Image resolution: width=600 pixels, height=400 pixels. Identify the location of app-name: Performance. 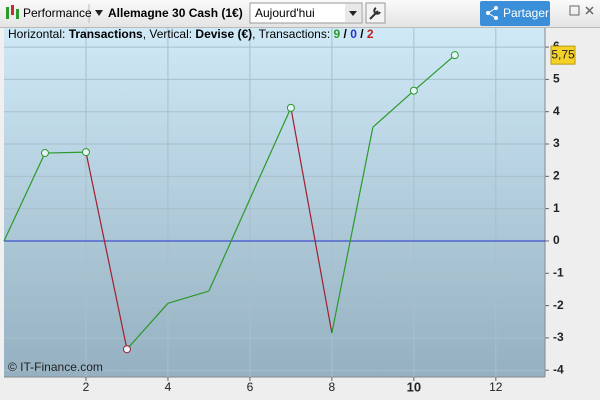
(57, 13).